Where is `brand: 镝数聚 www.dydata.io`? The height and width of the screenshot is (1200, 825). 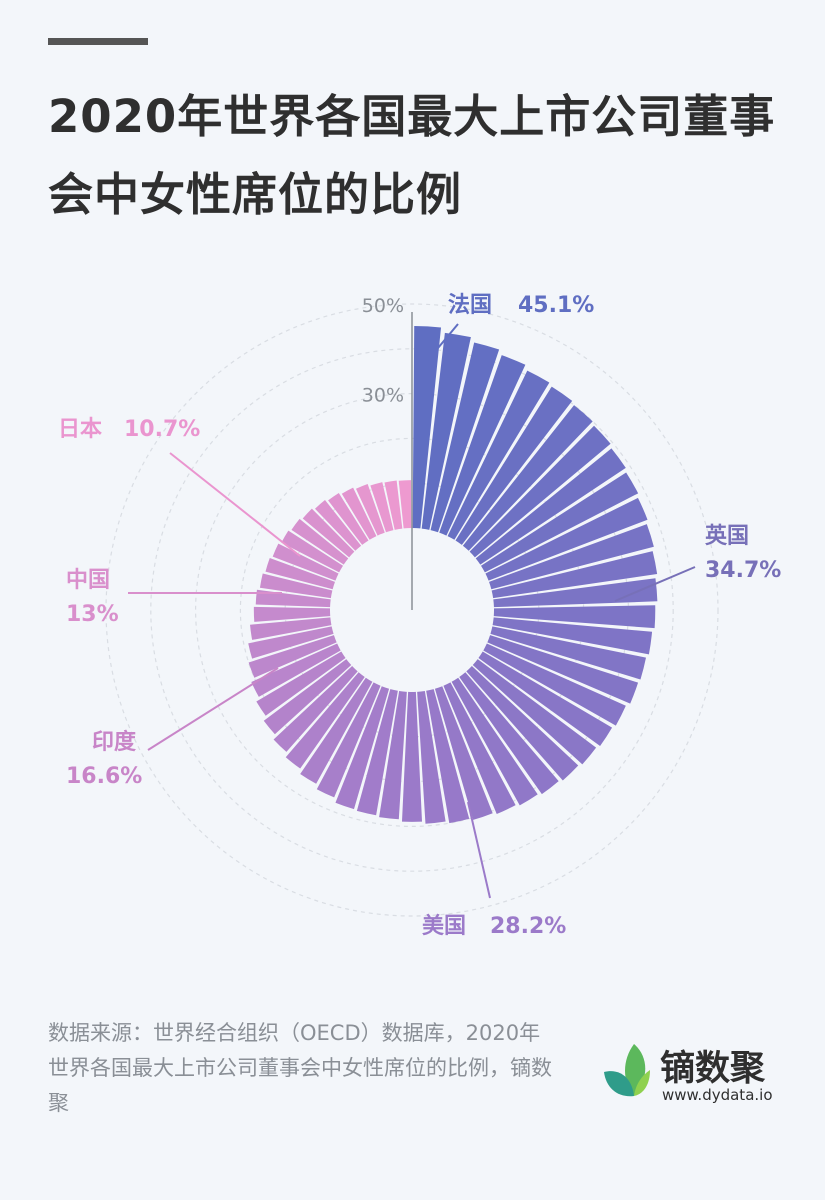 brand: 镝数聚 www.dydata.io is located at coordinates (700, 1075).